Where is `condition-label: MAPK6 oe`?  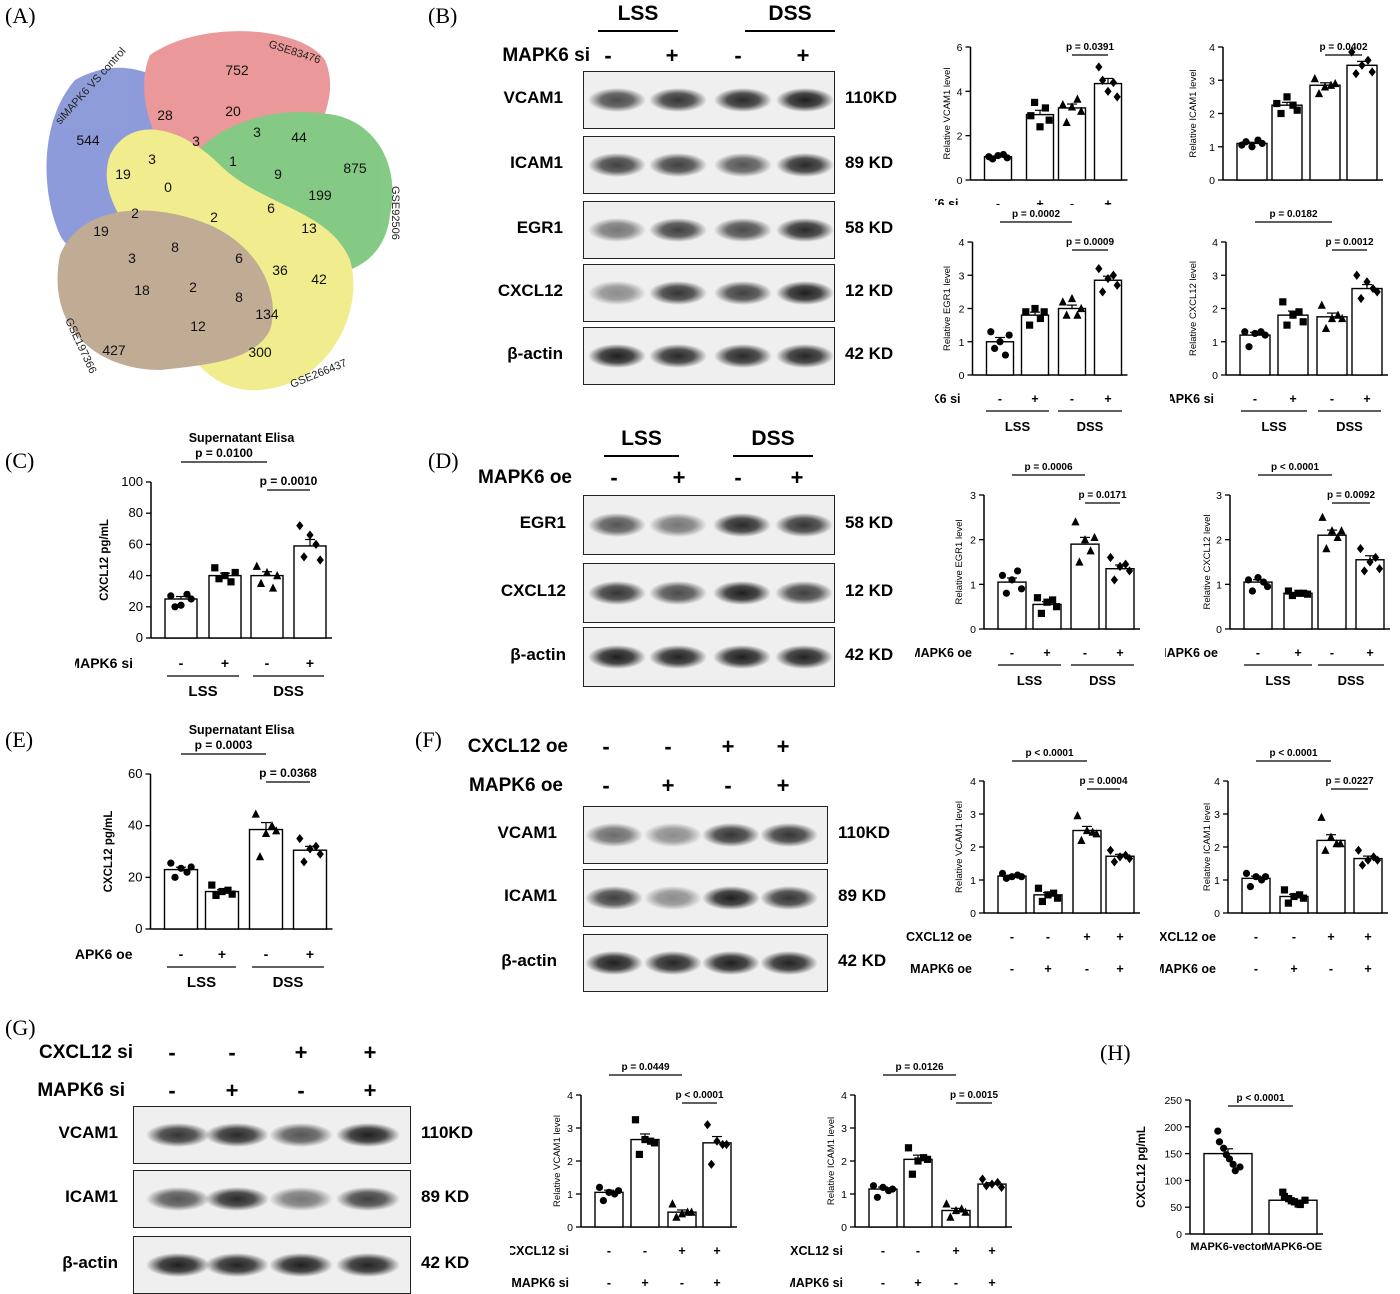
condition-label: MAPK6 oe is located at coordinates (525, 477).